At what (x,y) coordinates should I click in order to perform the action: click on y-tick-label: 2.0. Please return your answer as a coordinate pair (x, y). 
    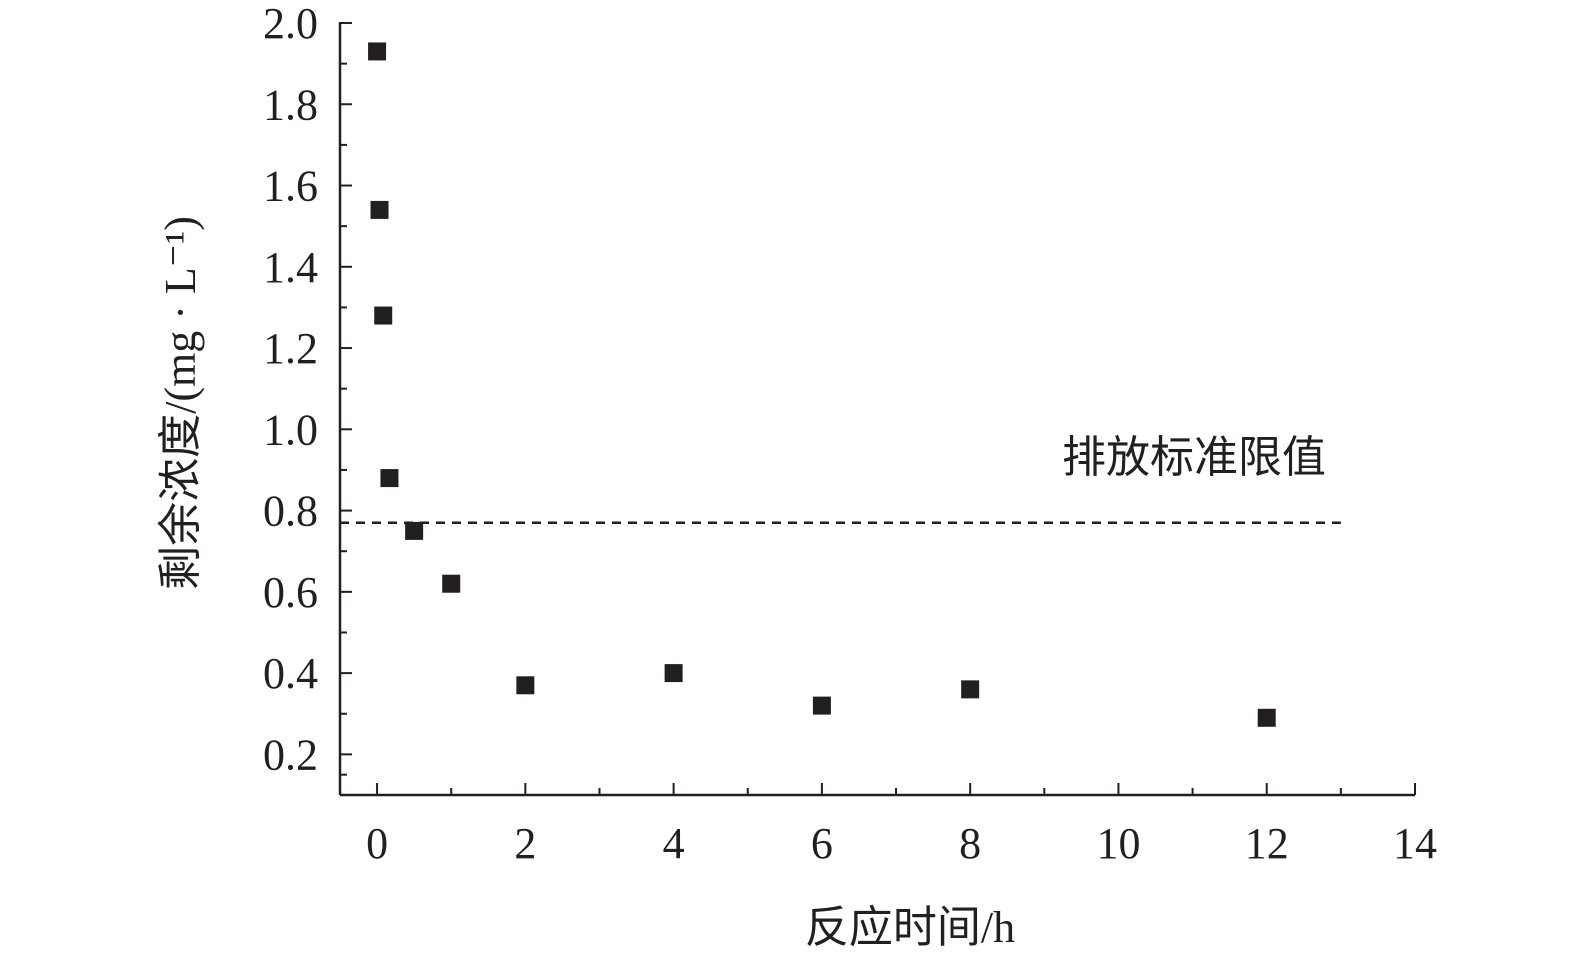
    Looking at the image, I should click on (290, 24).